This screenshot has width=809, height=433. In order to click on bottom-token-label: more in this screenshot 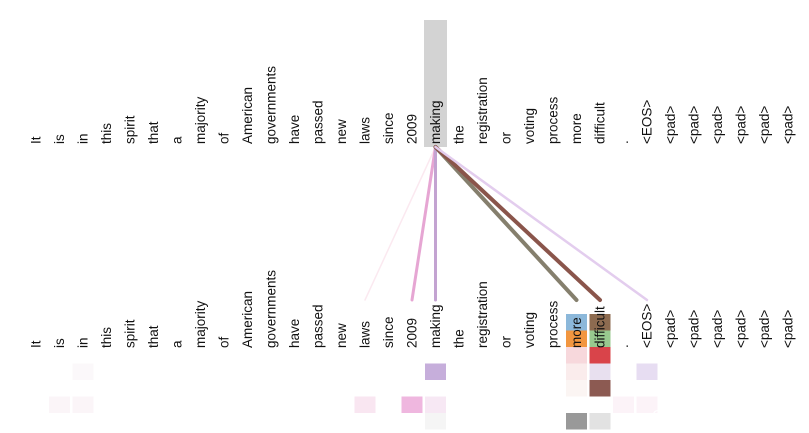, I will do `click(576, 332)`.